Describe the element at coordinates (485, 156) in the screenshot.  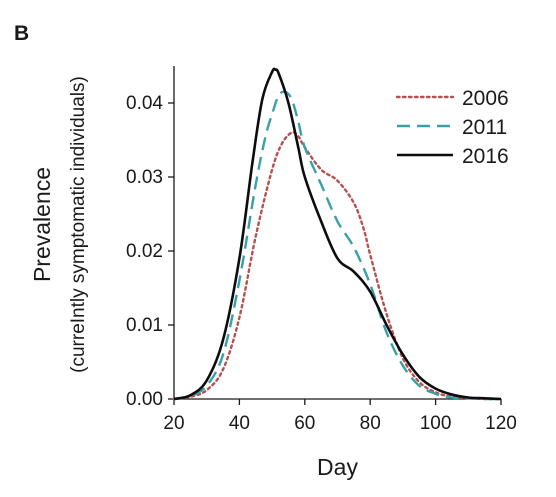
I see `legend-label-2016: 2016` at that location.